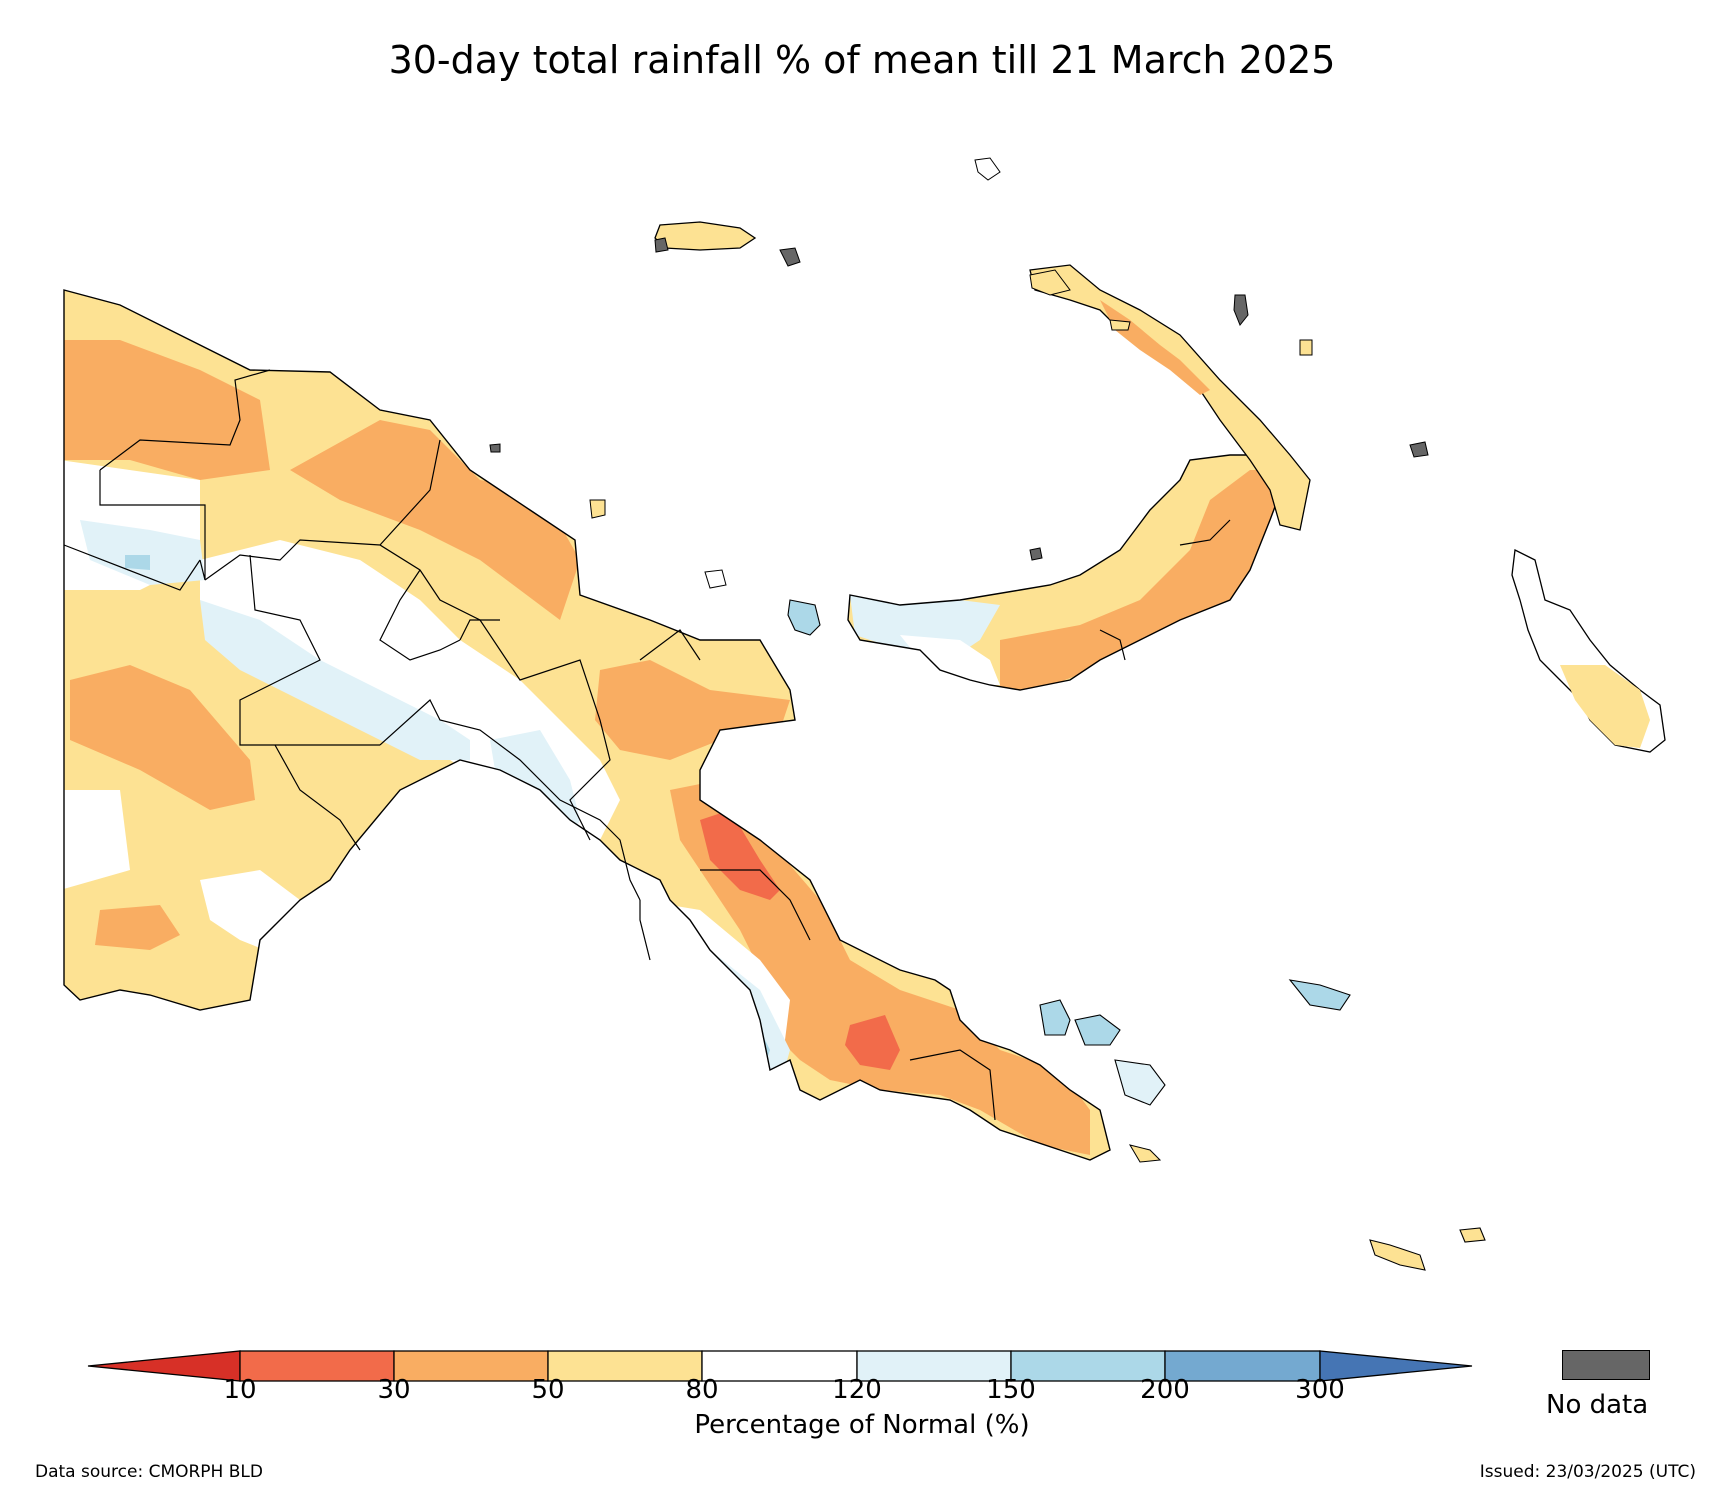 The image size is (1724, 1494). Describe the element at coordinates (149, 1472) in the screenshot. I see `data-source-text: Data source: CMORPH BLD` at that location.